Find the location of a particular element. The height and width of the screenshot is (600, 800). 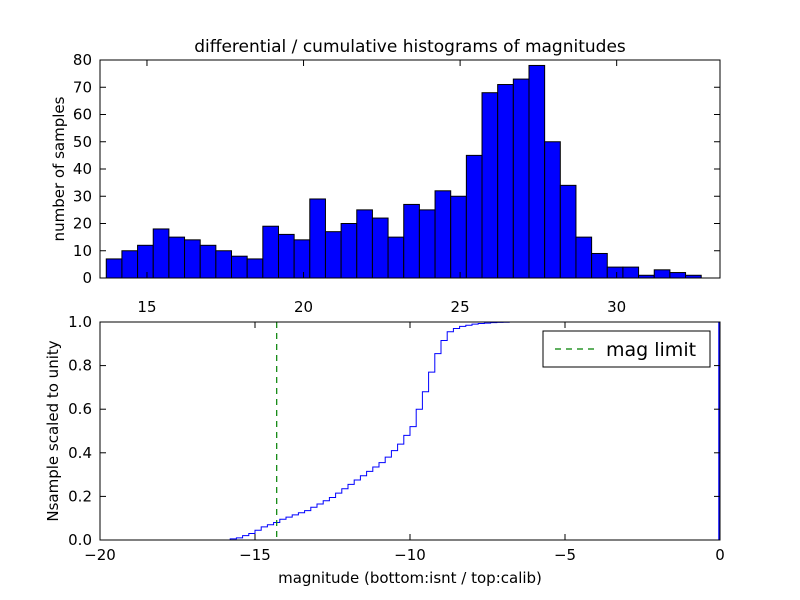

legend: mag limit is located at coordinates (626, 349).